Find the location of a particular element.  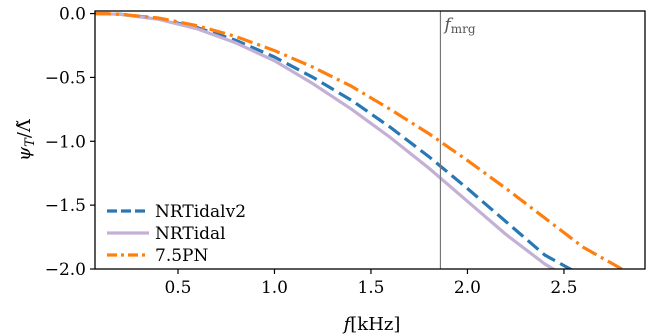

y-tick-label: −2.0 is located at coordinates (65, 270).